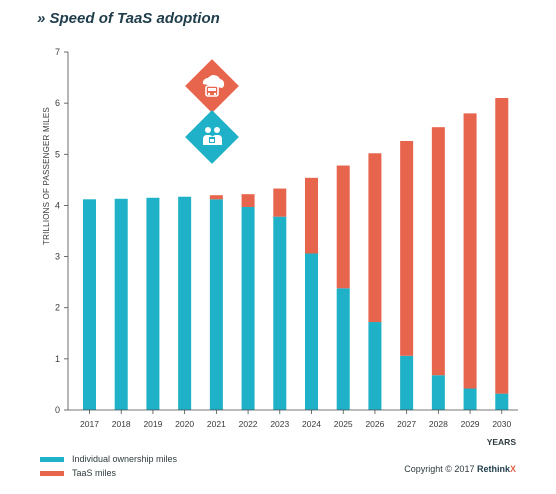 This screenshot has width=556, height=494. Describe the element at coordinates (512, 469) in the screenshot. I see `brand-x: X` at that location.